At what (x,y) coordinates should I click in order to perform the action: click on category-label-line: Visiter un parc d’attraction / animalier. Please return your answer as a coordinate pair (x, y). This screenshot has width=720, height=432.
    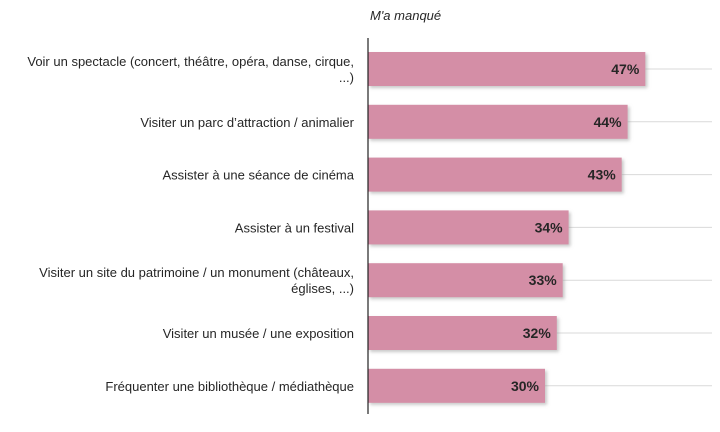
    Looking at the image, I should click on (247, 122).